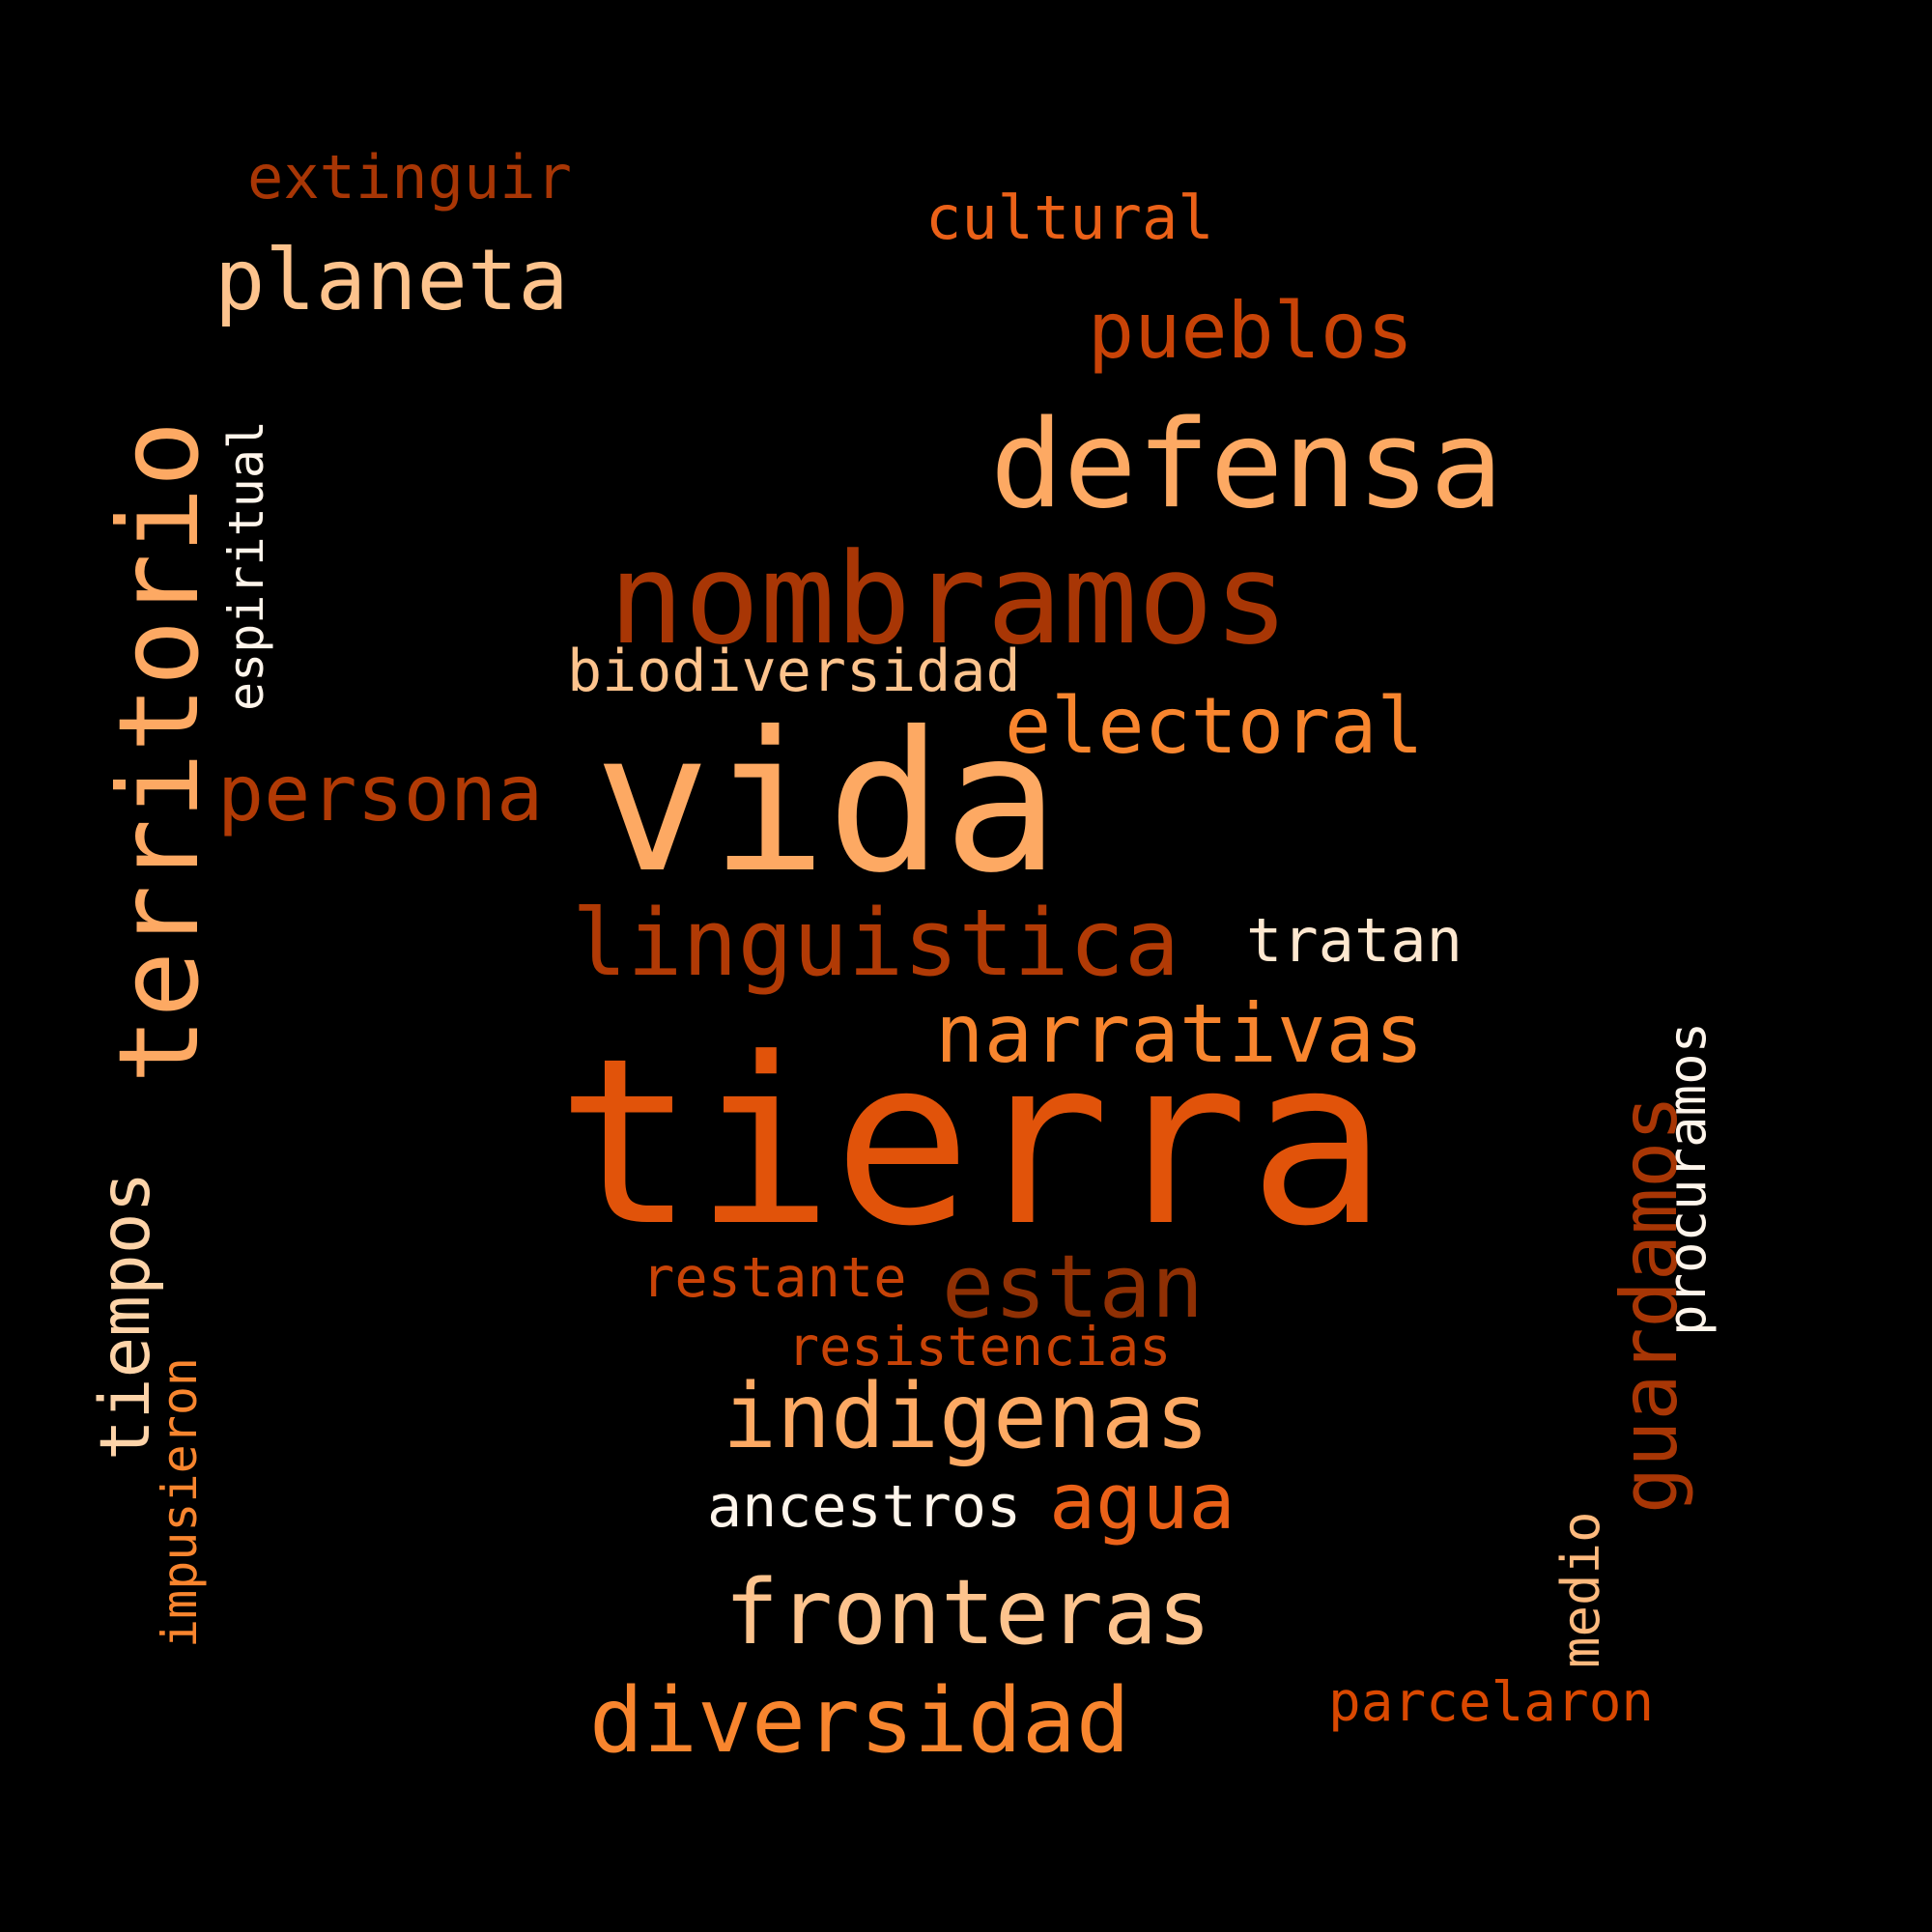  I want to click on word-procuramos: procuramos, so click(1687, 1178).